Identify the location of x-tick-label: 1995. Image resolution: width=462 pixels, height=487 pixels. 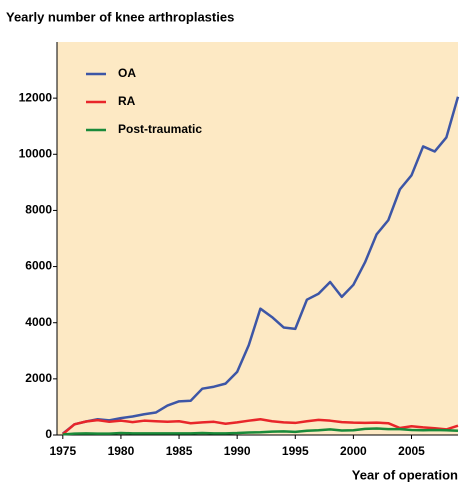
(295, 451).